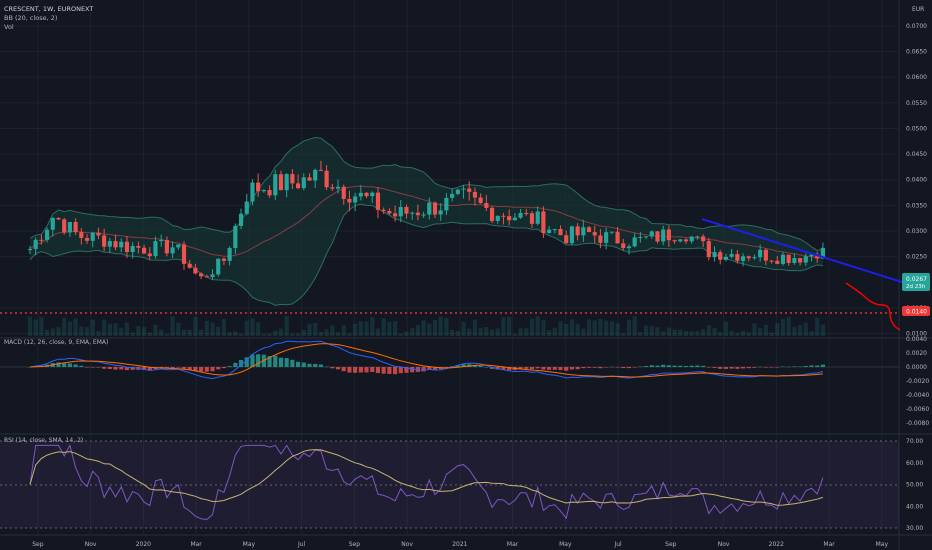 The image size is (932, 550). I want to click on bb-indicator-label: BB (20, close, 2), so click(30, 18).